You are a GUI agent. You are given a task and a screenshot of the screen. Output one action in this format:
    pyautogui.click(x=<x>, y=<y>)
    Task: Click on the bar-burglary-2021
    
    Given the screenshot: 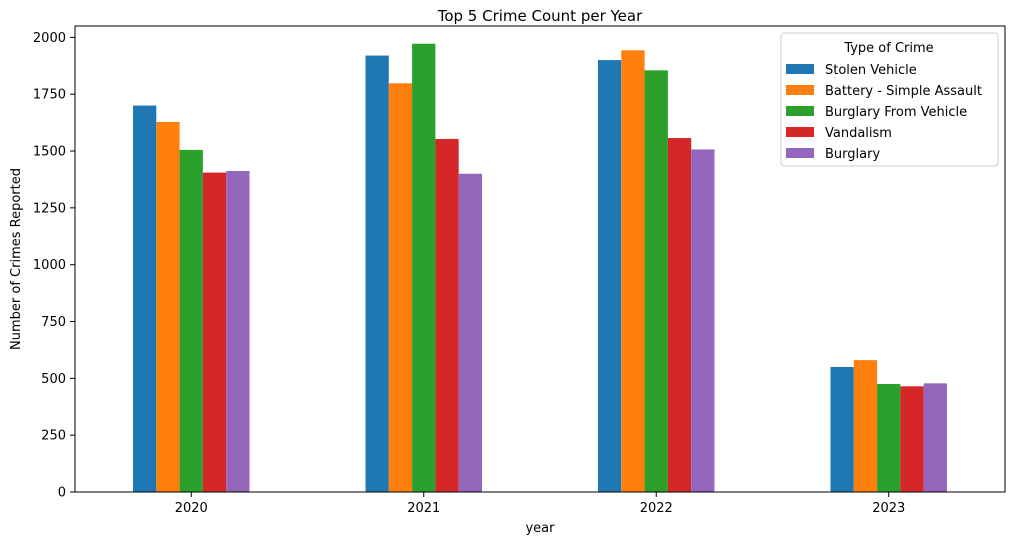 What is the action you would take?
    pyautogui.click(x=470, y=332)
    